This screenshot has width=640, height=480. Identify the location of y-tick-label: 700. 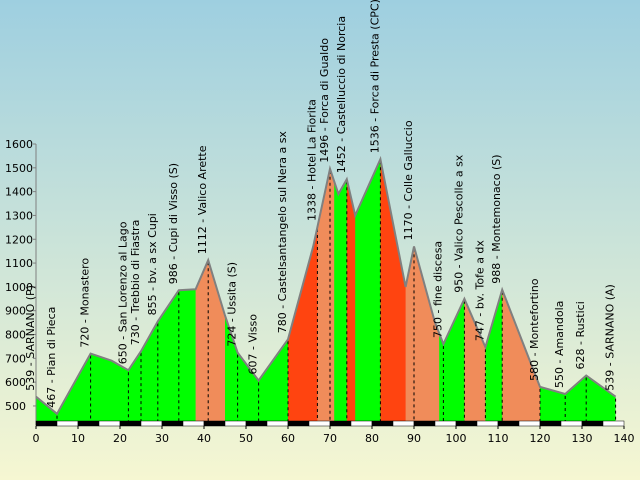
(15, 358).